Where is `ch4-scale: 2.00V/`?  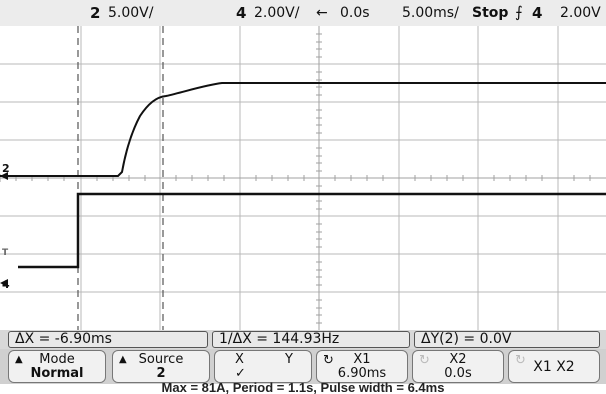 ch4-scale: 2.00V/ is located at coordinates (277, 13).